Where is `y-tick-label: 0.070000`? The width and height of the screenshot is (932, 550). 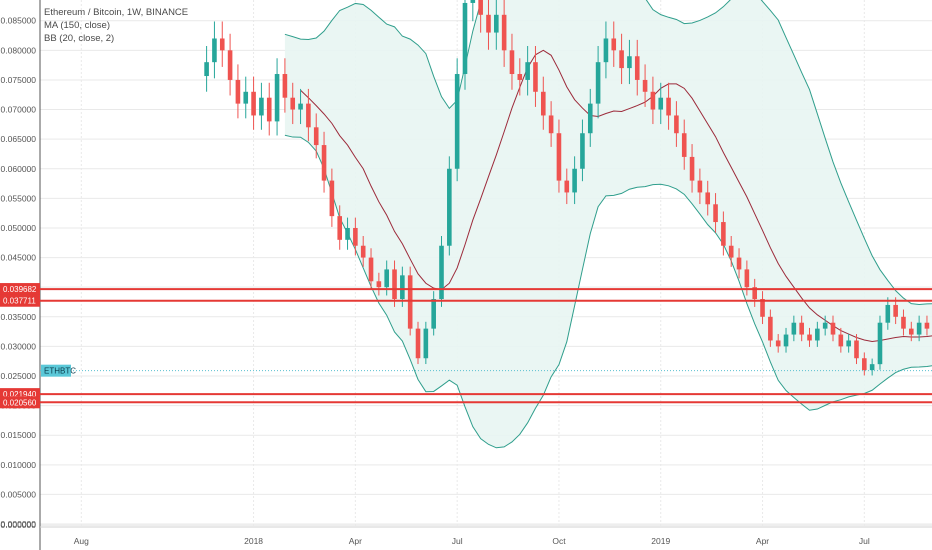 y-tick-label: 0.070000 is located at coordinates (19, 110).